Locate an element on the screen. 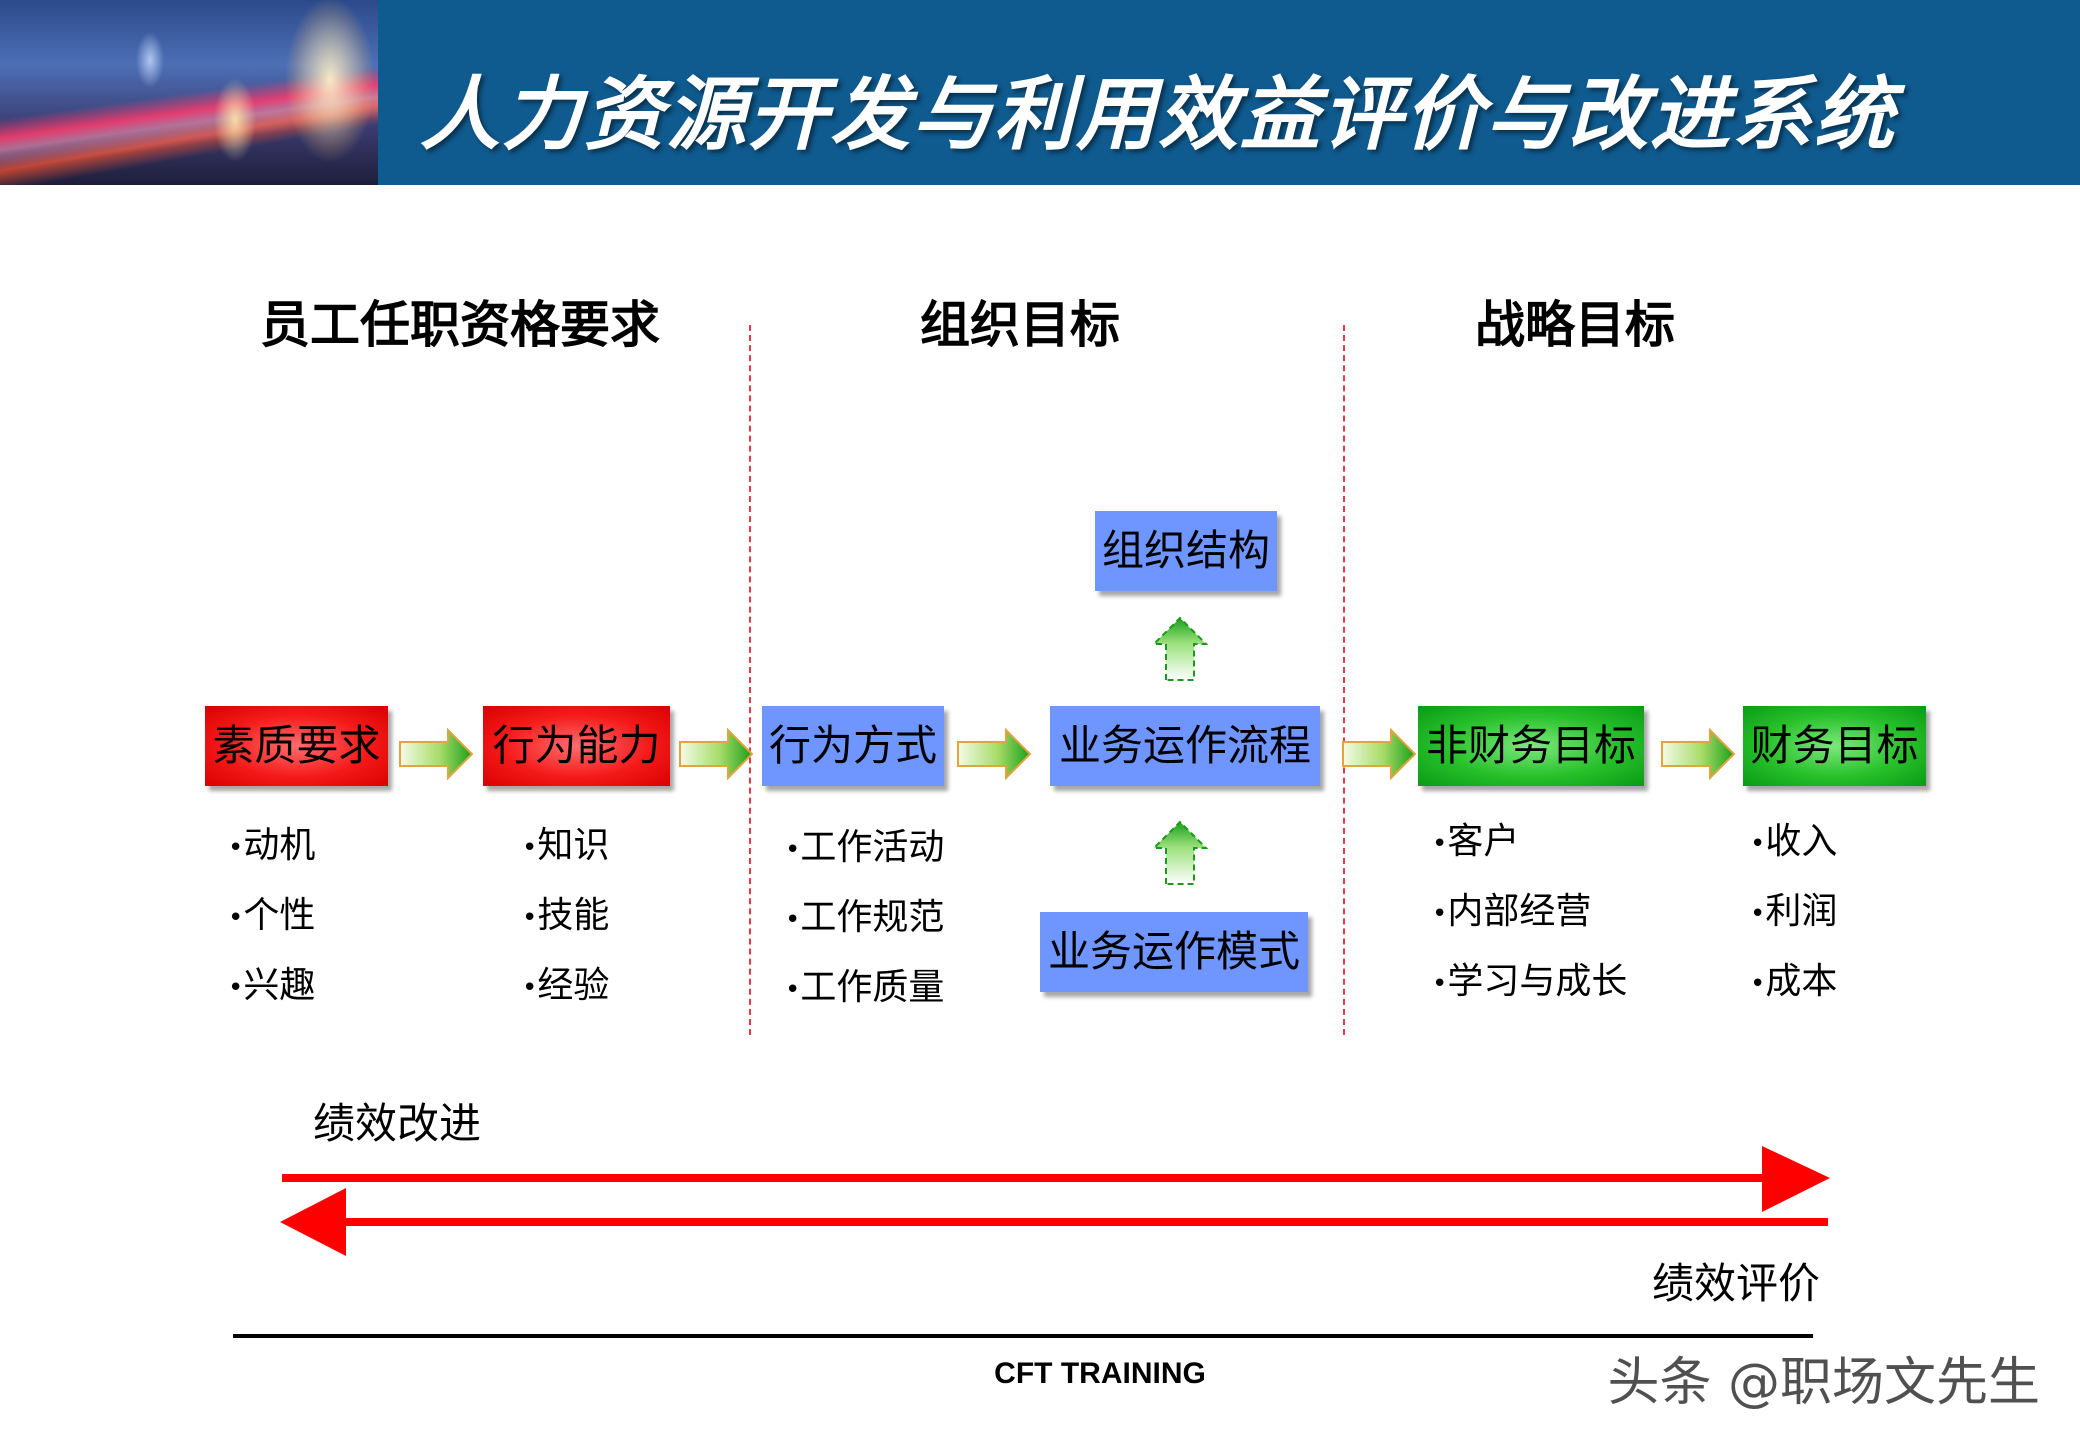 This screenshot has width=2080, height=1440. box-org-structure: 组织结构 is located at coordinates (1186, 551).